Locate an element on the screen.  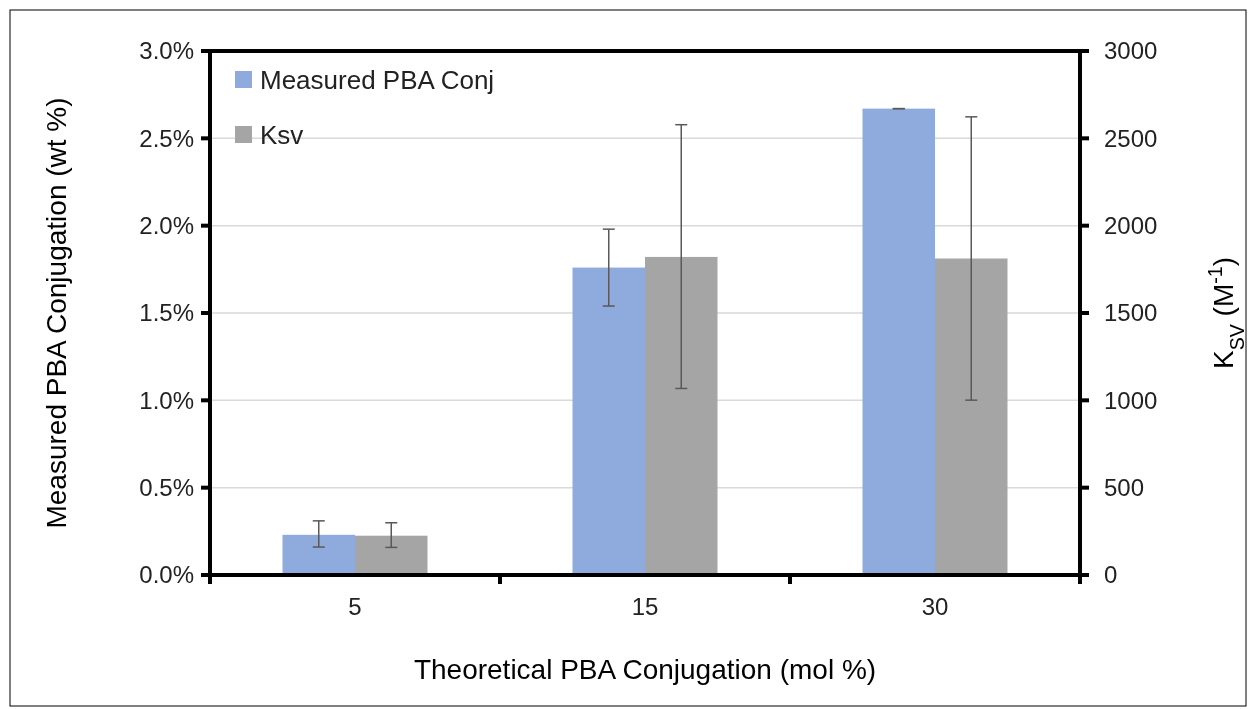
y2-tick-label: 1000 is located at coordinates (1131, 400).